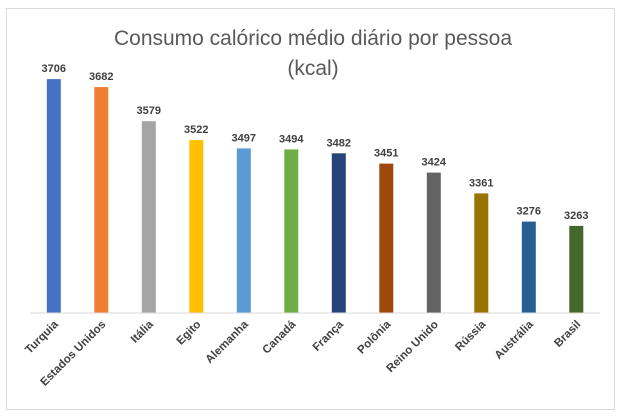 The width and height of the screenshot is (623, 419). What do you see at coordinates (481, 183) in the screenshot?
I see `data-label-9: 3361` at bounding box center [481, 183].